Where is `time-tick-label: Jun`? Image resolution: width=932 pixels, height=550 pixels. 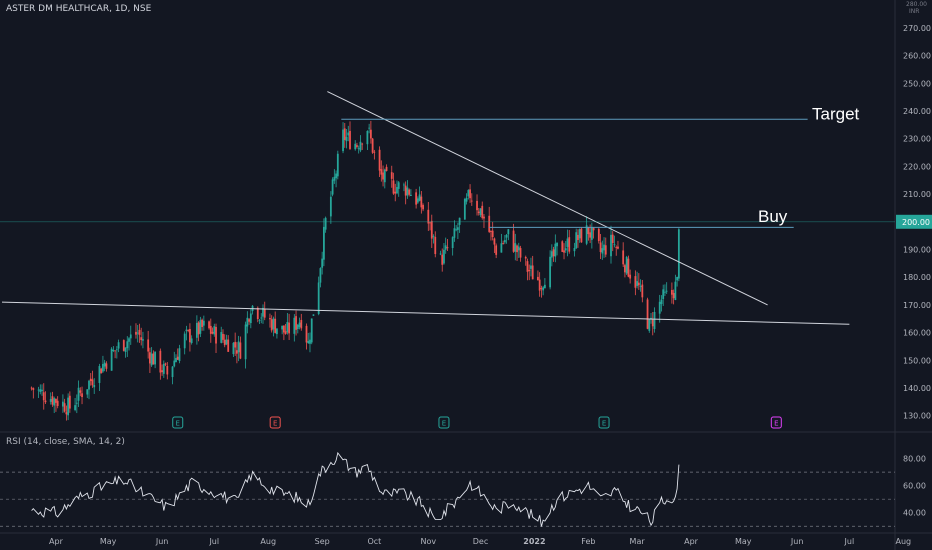
time-tick-label: Jun is located at coordinates (162, 541).